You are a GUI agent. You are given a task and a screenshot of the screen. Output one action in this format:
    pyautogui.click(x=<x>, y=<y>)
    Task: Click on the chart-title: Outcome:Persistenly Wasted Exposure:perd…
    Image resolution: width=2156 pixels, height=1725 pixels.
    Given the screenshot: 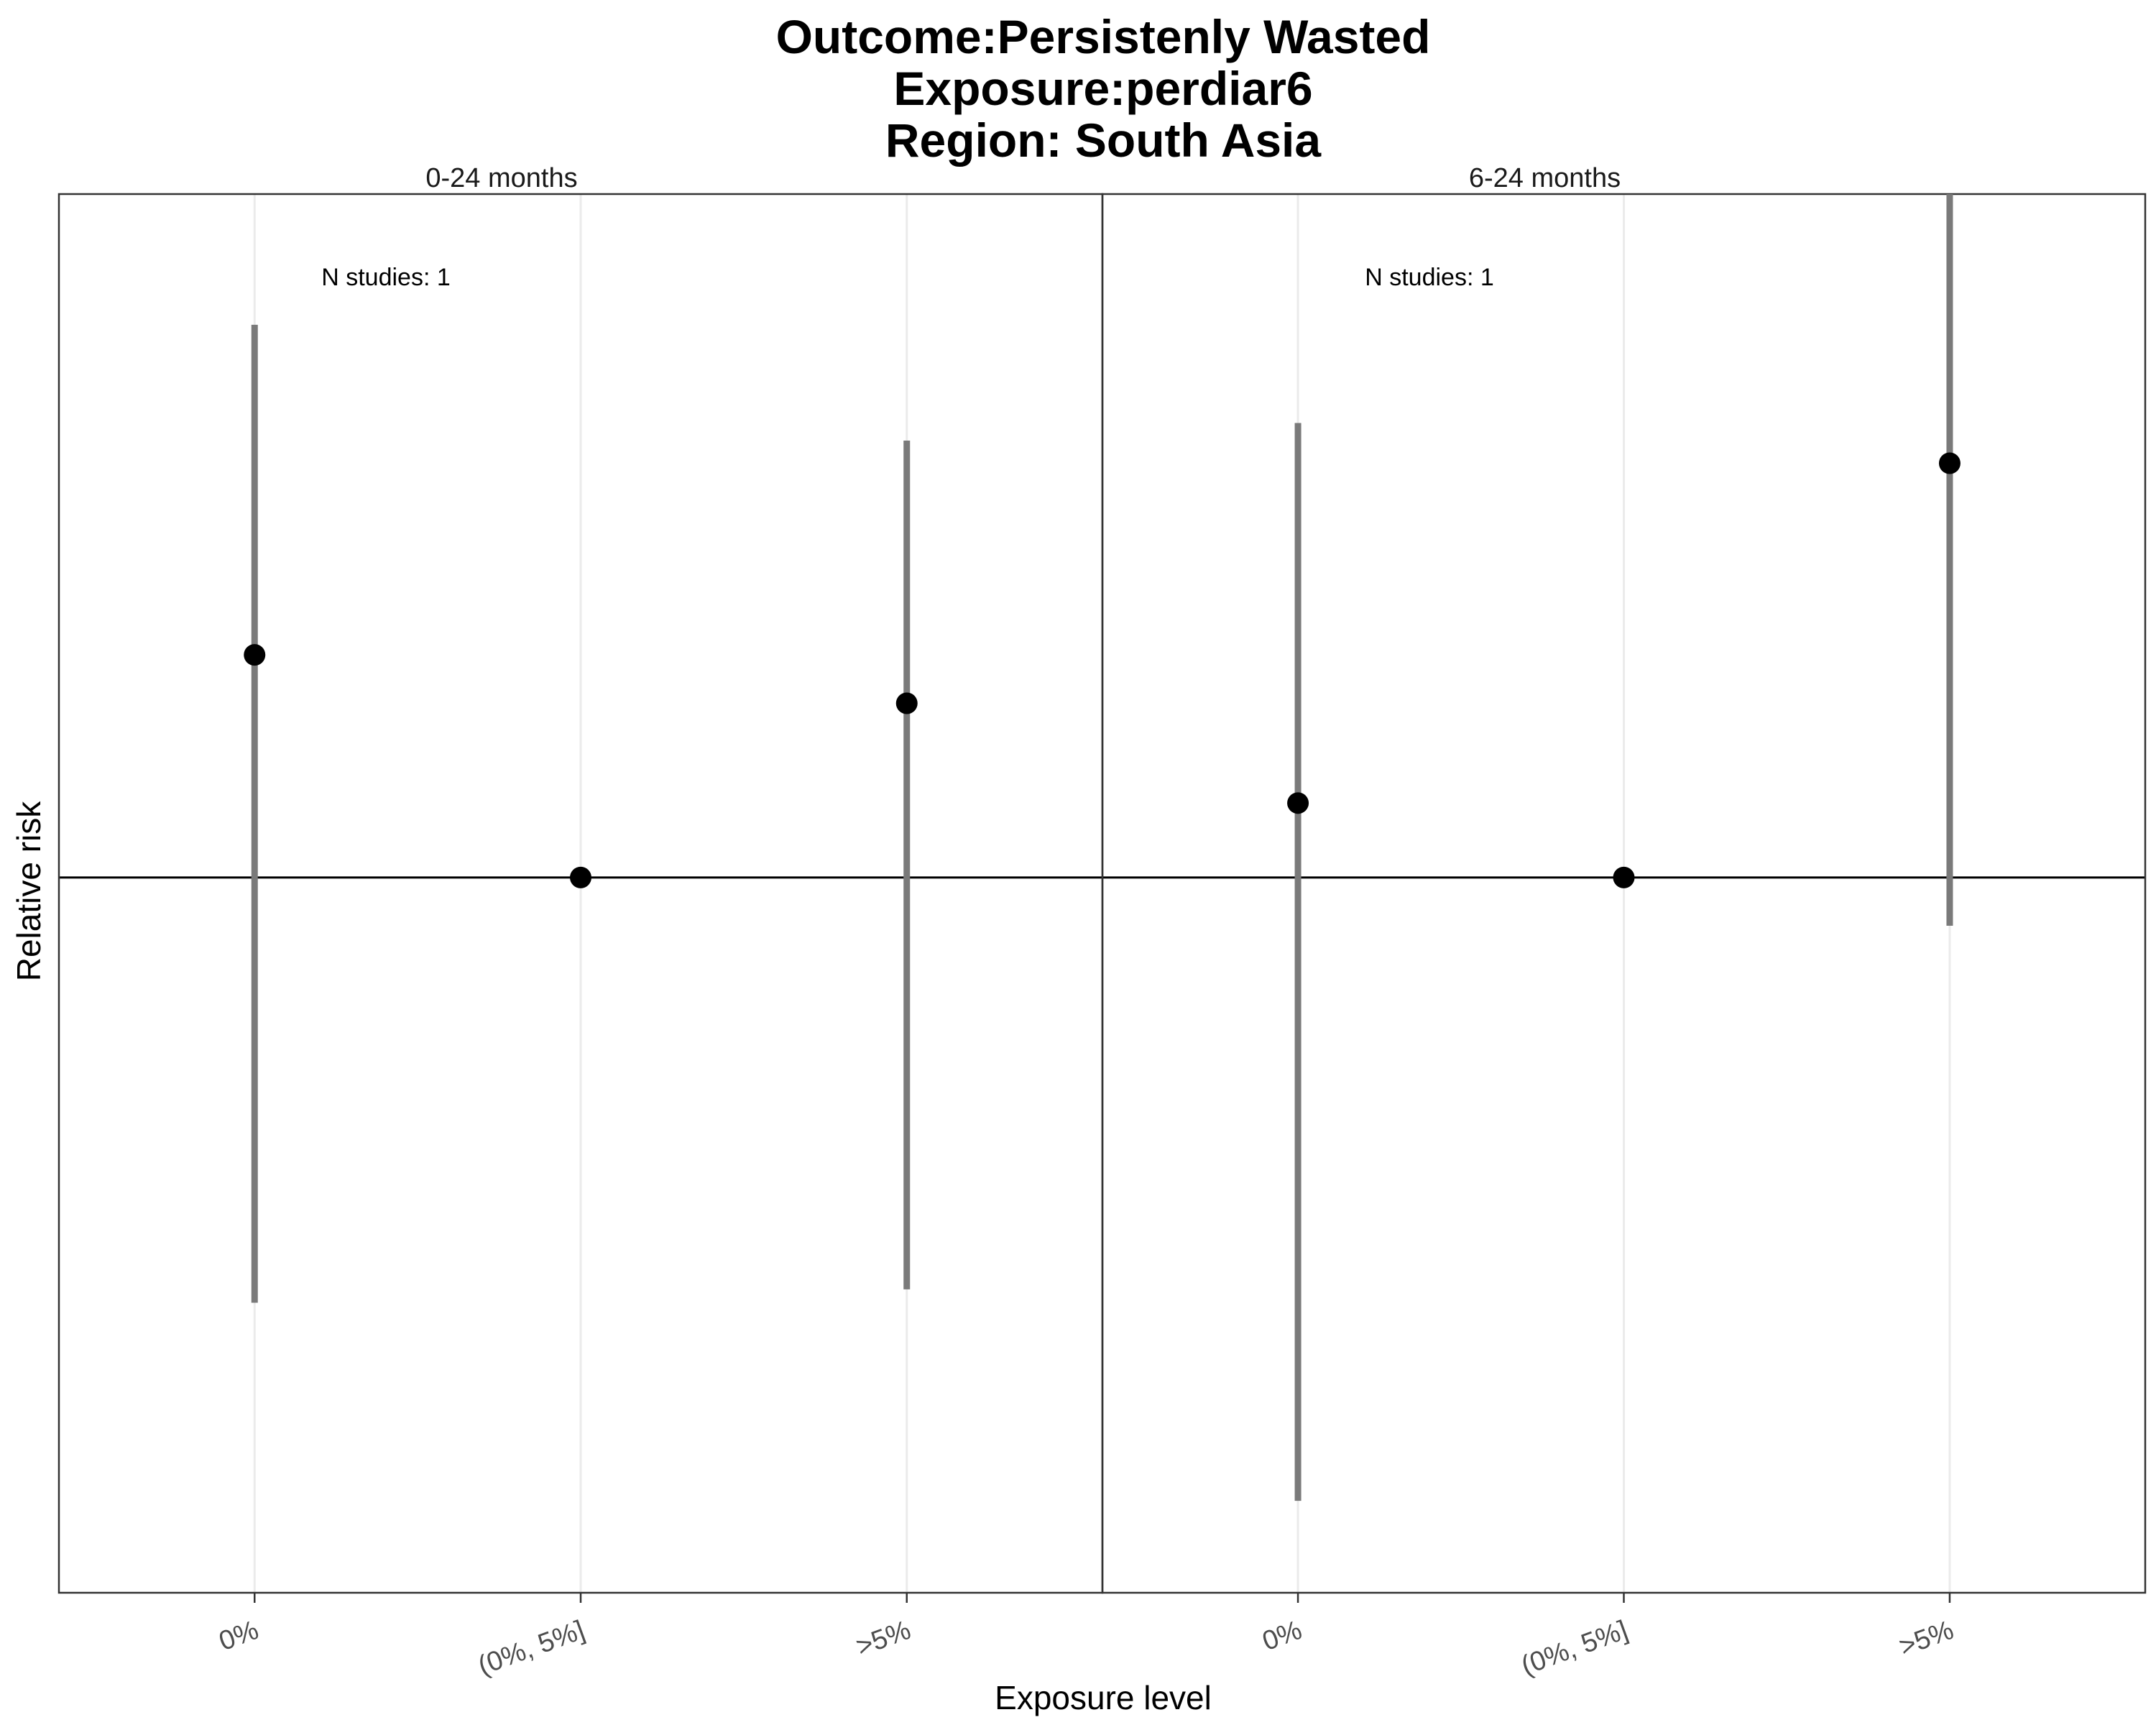 What is the action you would take?
    pyautogui.click(x=1103, y=88)
    